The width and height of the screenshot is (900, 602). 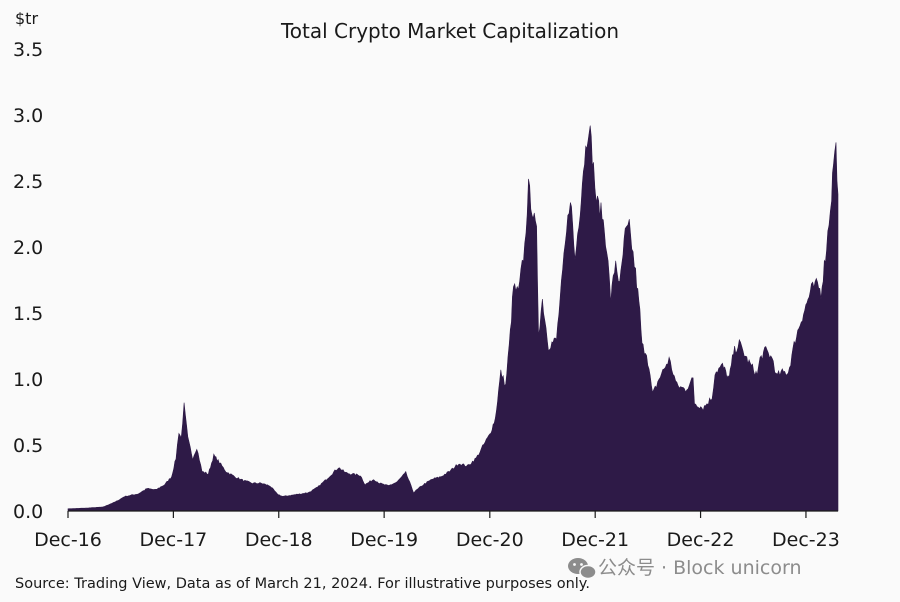 I want to click on y-tick-label: 1.5, so click(x=28, y=314).